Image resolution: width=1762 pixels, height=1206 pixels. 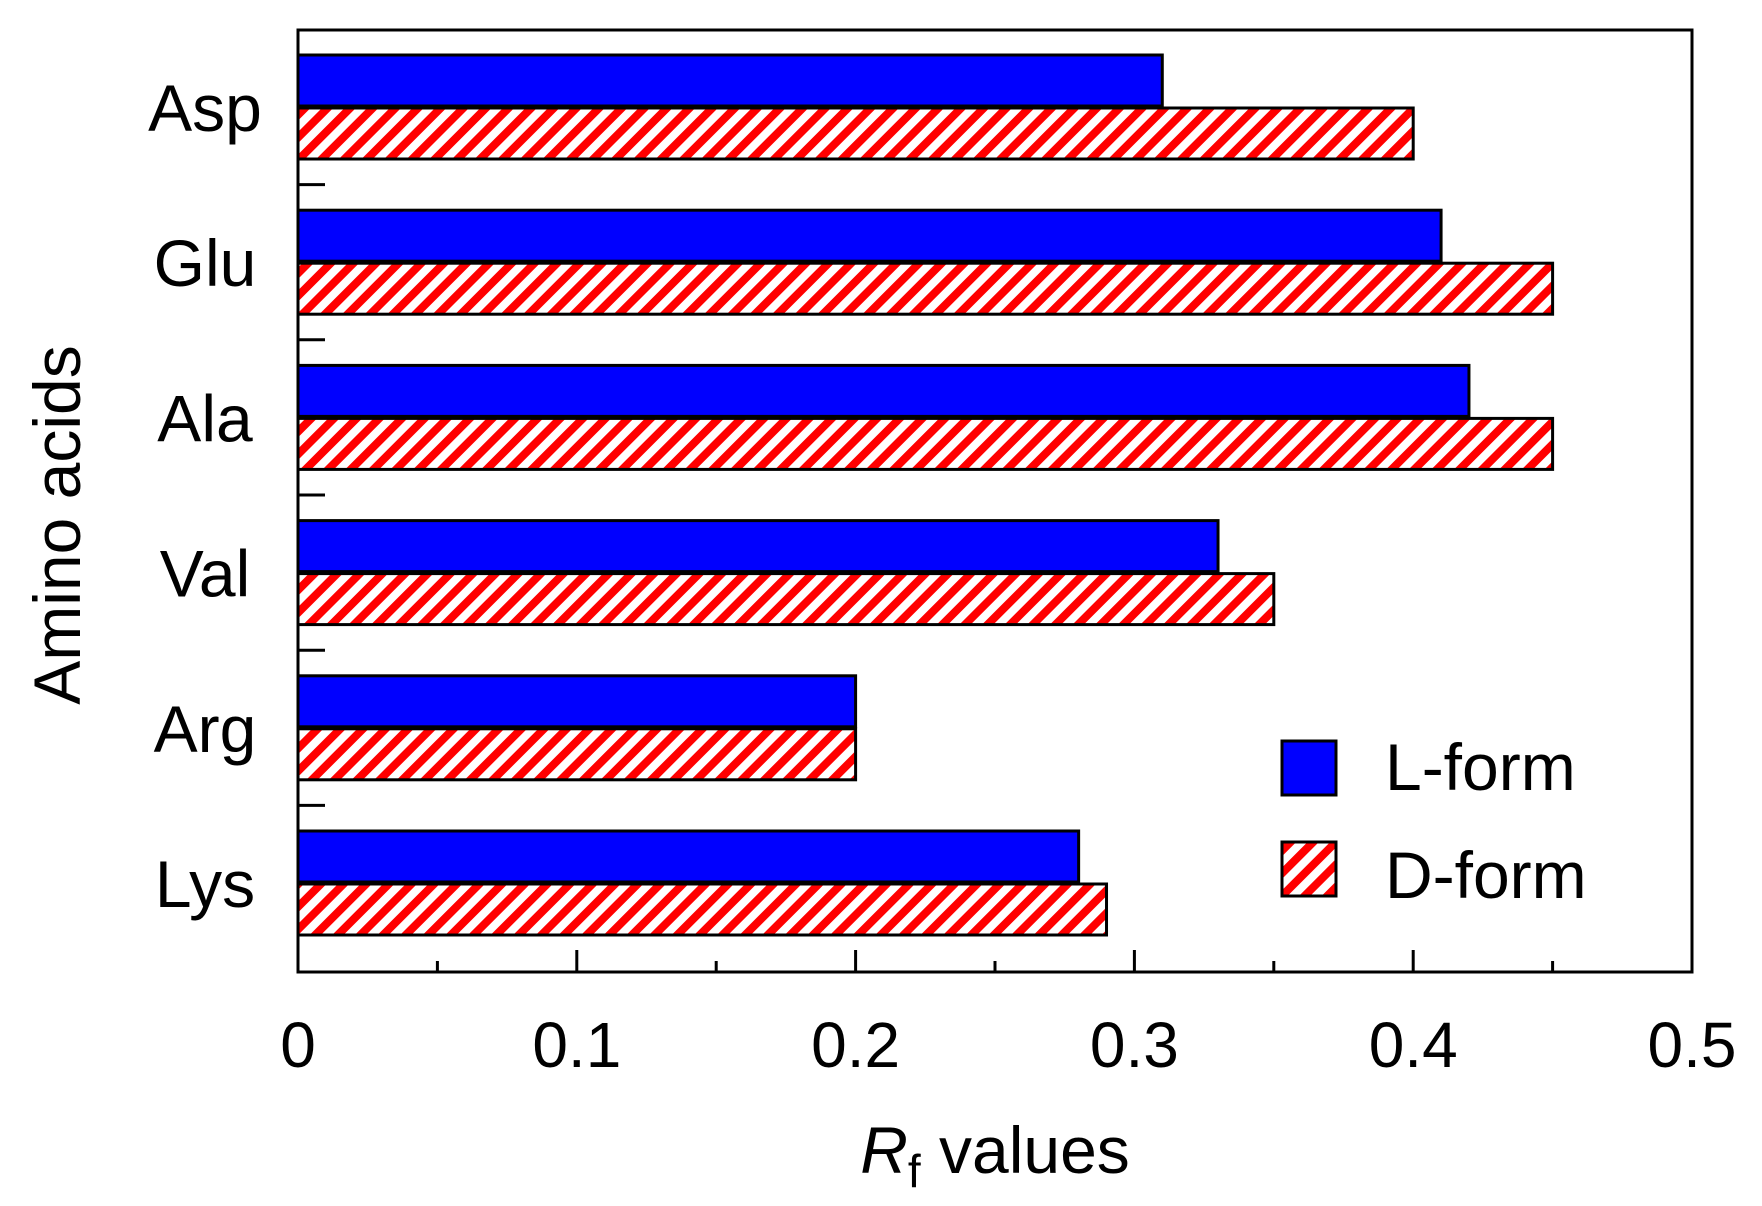 I want to click on bar-lys-d-form, so click(x=702, y=909).